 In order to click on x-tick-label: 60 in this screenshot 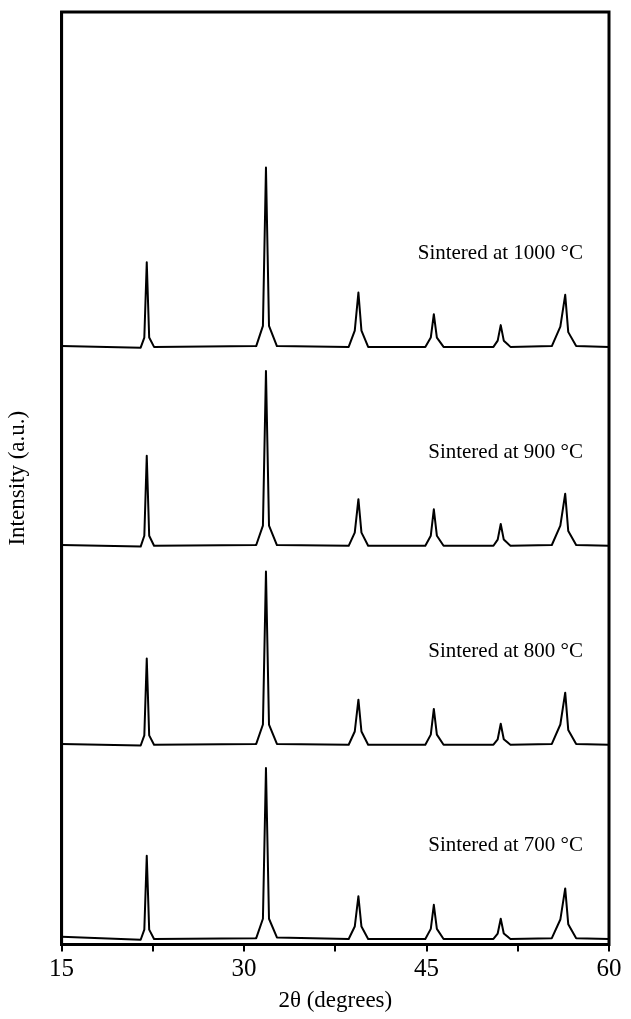, I will do `click(609, 967)`.